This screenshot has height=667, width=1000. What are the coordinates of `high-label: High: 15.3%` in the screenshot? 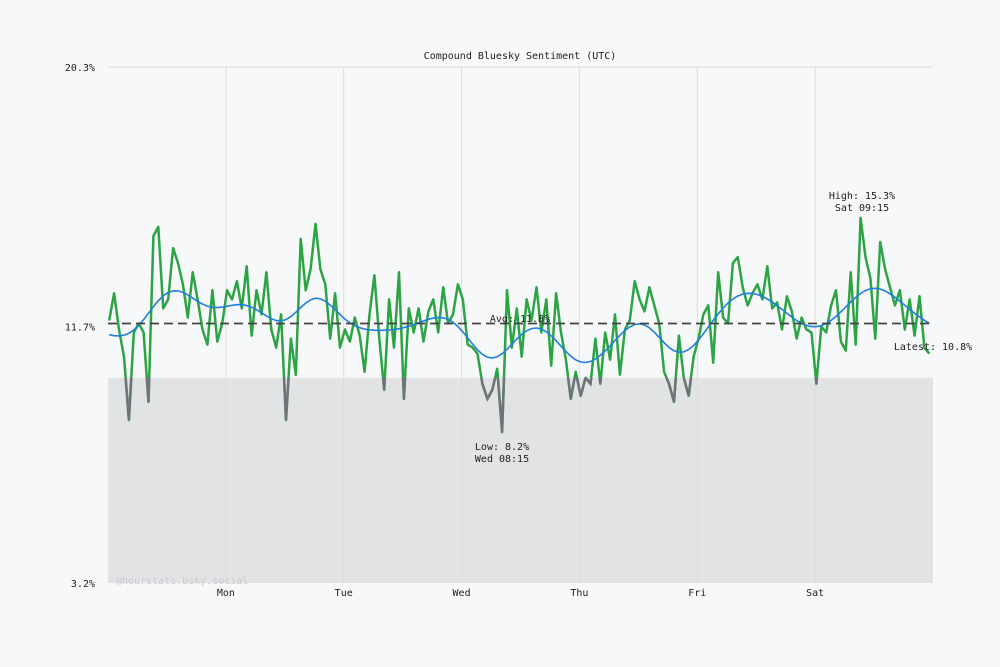 It's located at (862, 196).